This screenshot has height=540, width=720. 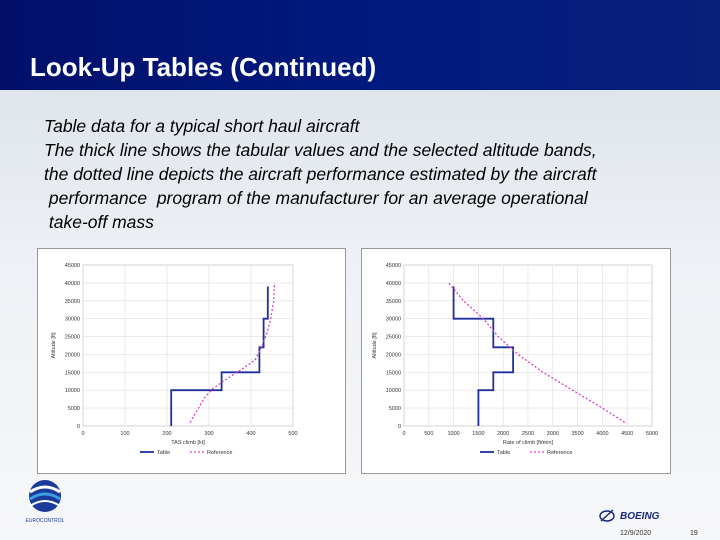 I want to click on x-tick-label: 2000, so click(x=503, y=434).